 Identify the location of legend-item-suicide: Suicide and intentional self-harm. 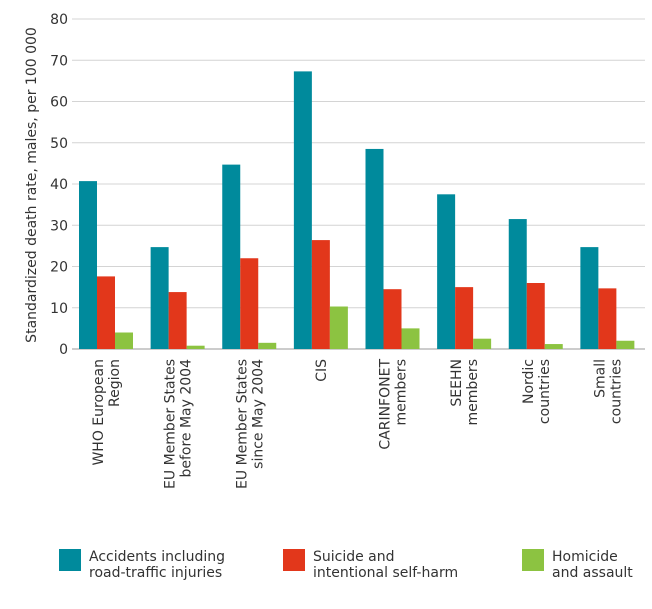
(370, 565).